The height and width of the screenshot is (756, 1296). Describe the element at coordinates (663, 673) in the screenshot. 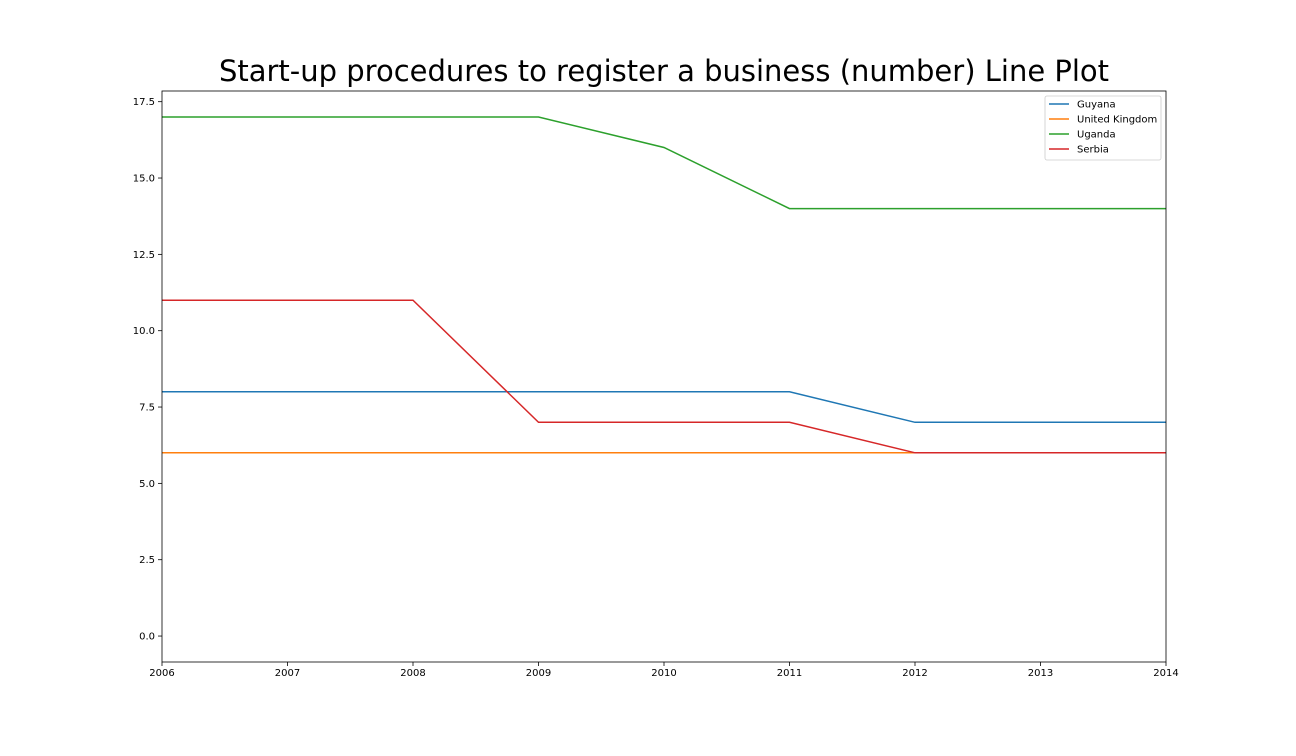

I see `x-tick-label: 2010` at that location.